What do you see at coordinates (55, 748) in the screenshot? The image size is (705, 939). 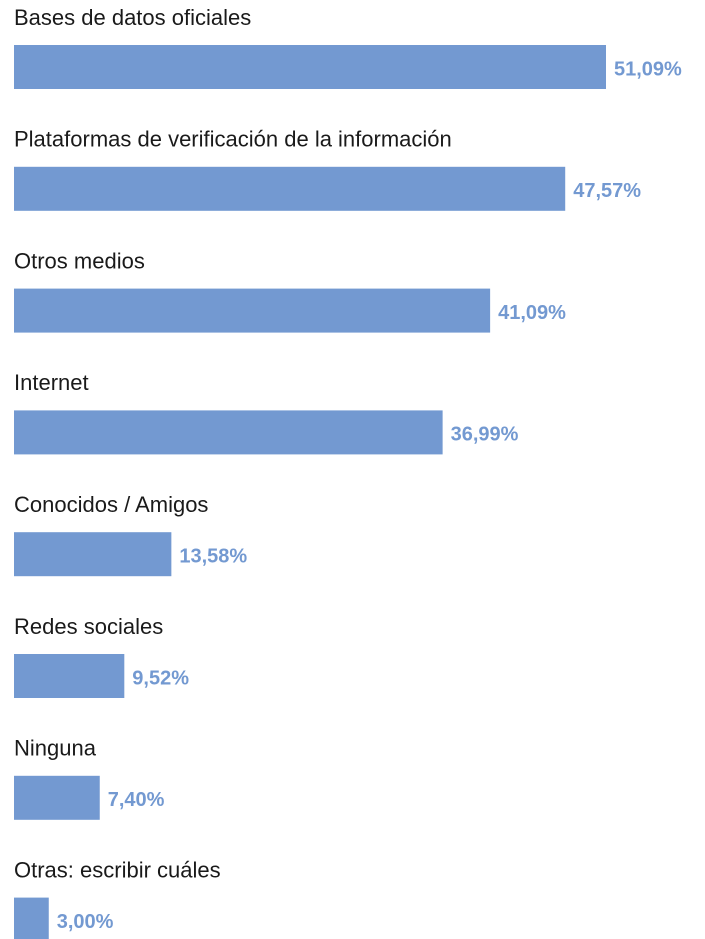 I see `category-label: Ninguna` at bounding box center [55, 748].